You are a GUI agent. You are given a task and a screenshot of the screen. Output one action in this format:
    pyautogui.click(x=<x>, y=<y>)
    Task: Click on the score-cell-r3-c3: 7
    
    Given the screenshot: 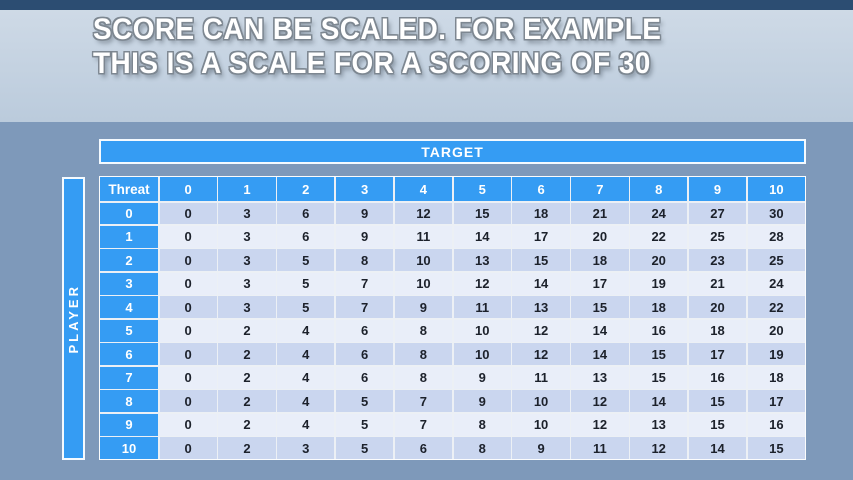 What is the action you would take?
    pyautogui.click(x=364, y=283)
    